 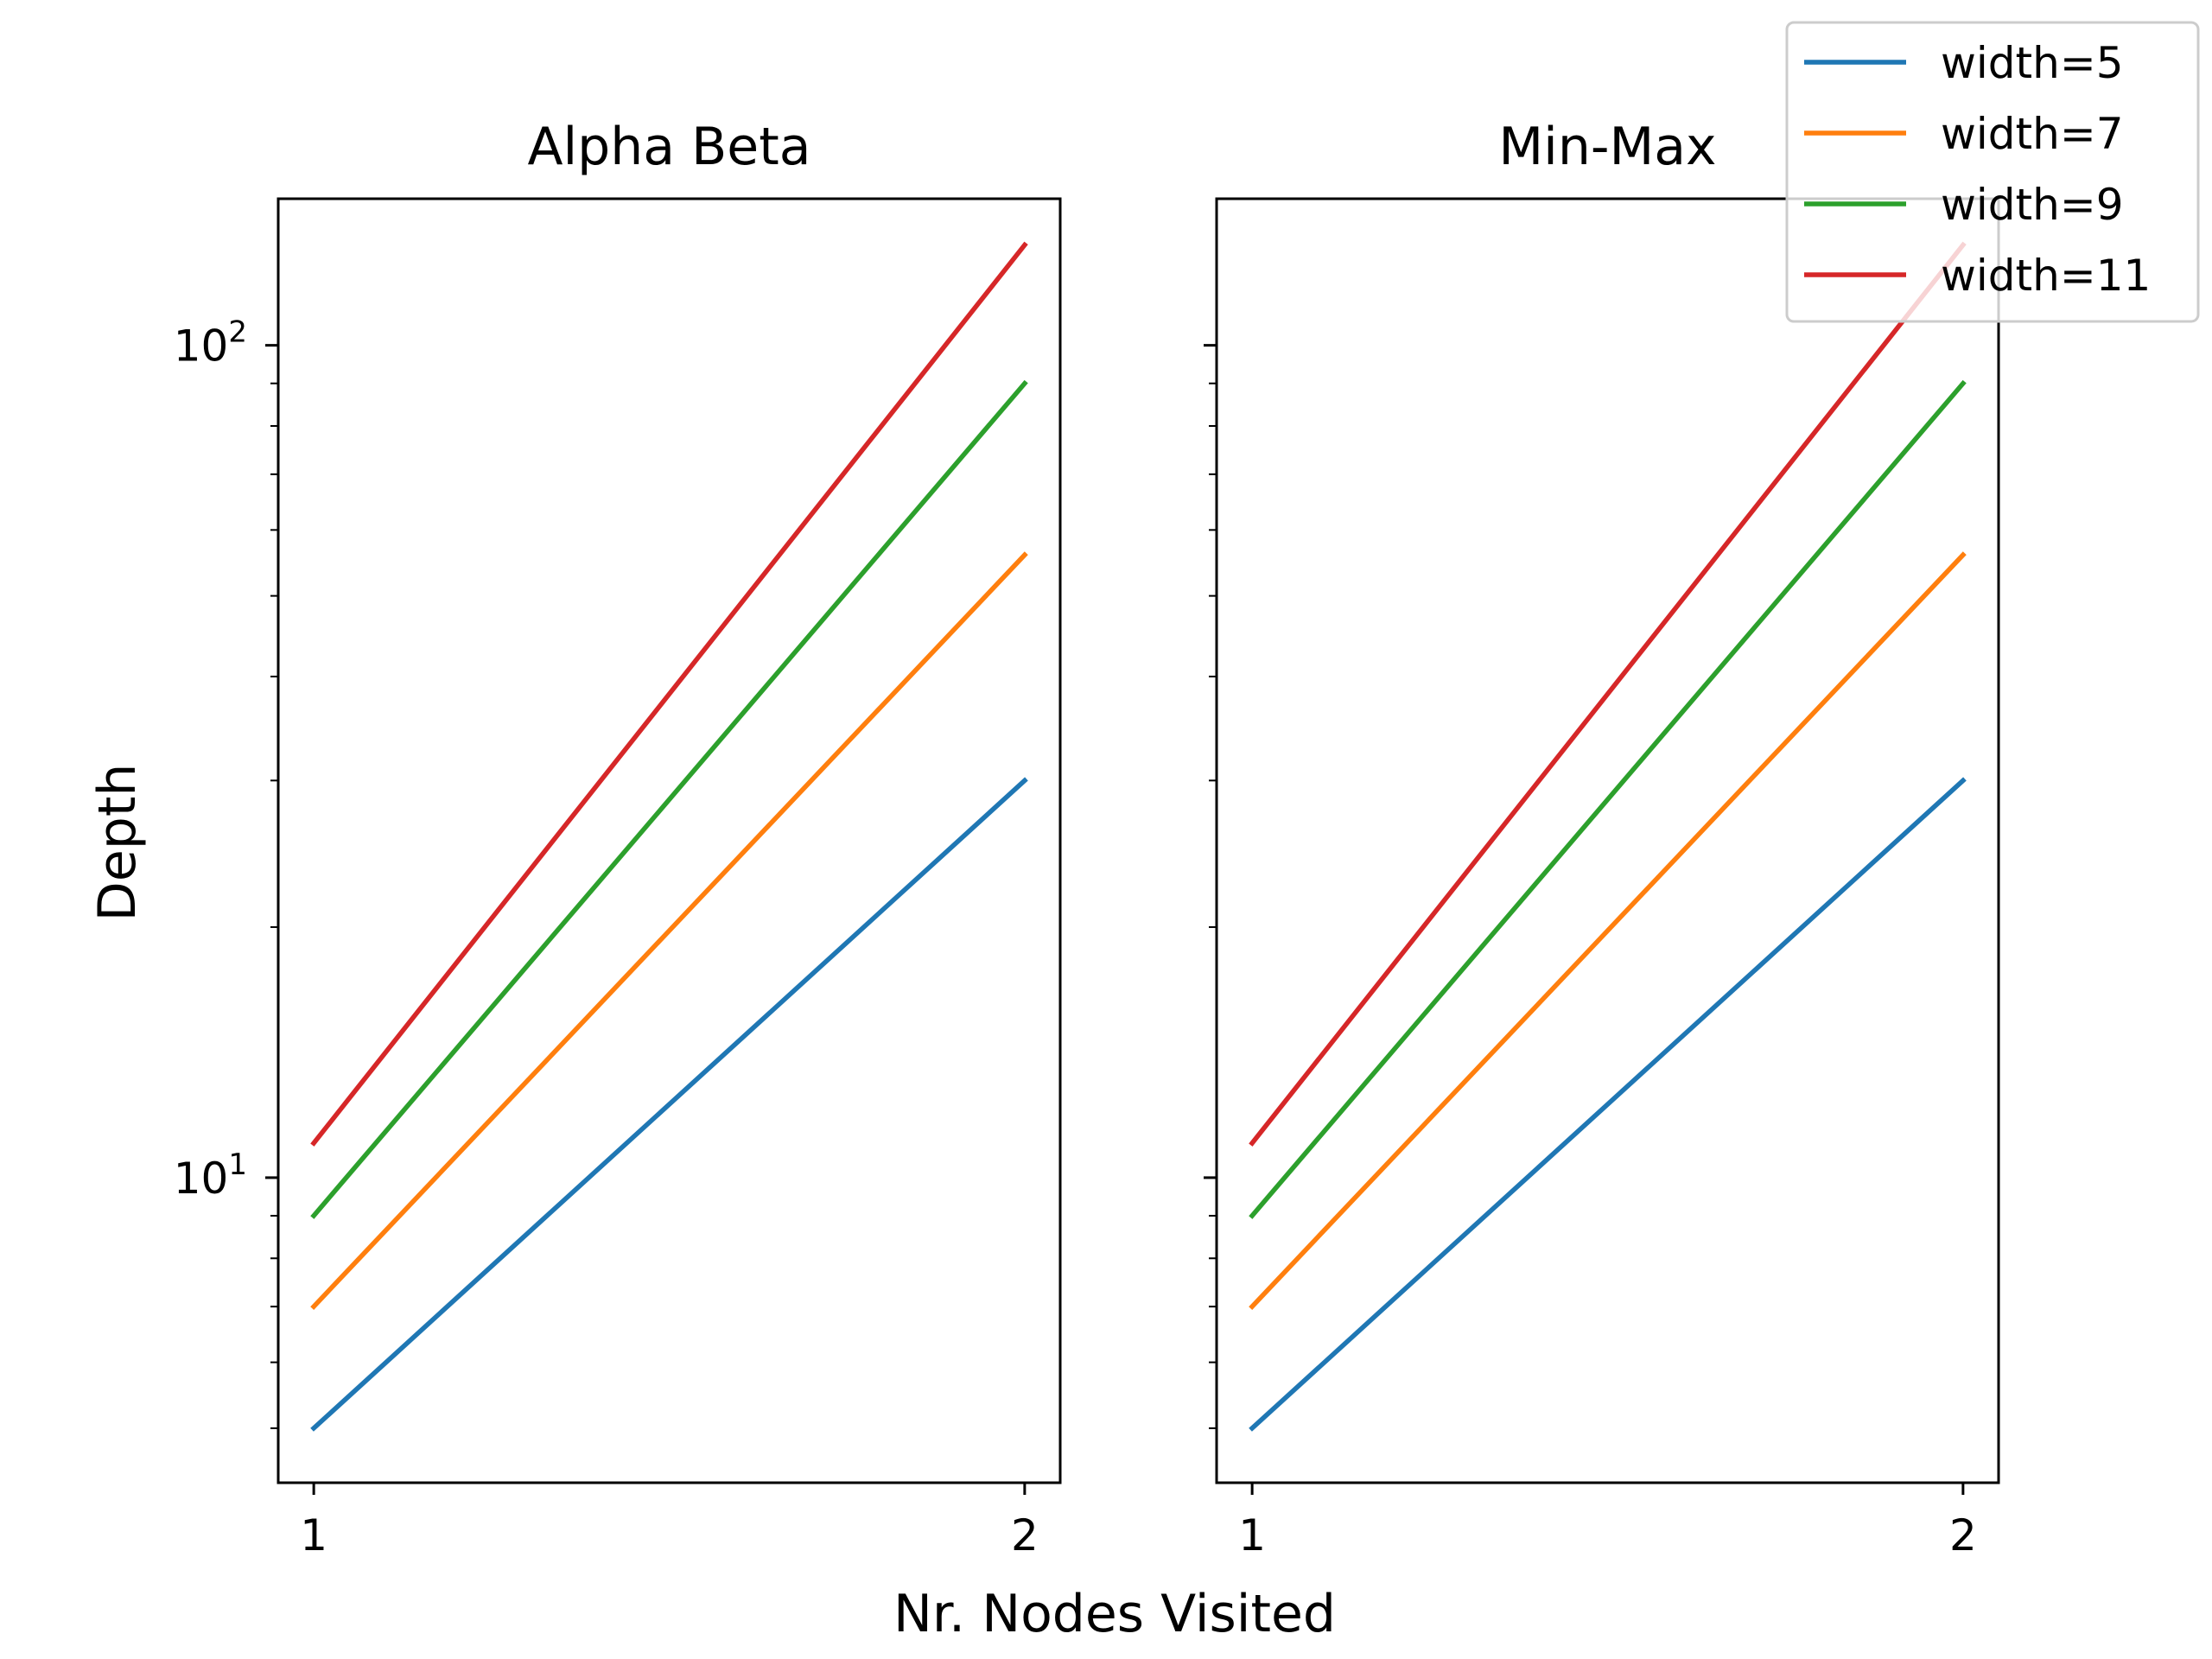 I want to click on legend: width=5 width=7 width=9 width=11, so click(x=1992, y=172).